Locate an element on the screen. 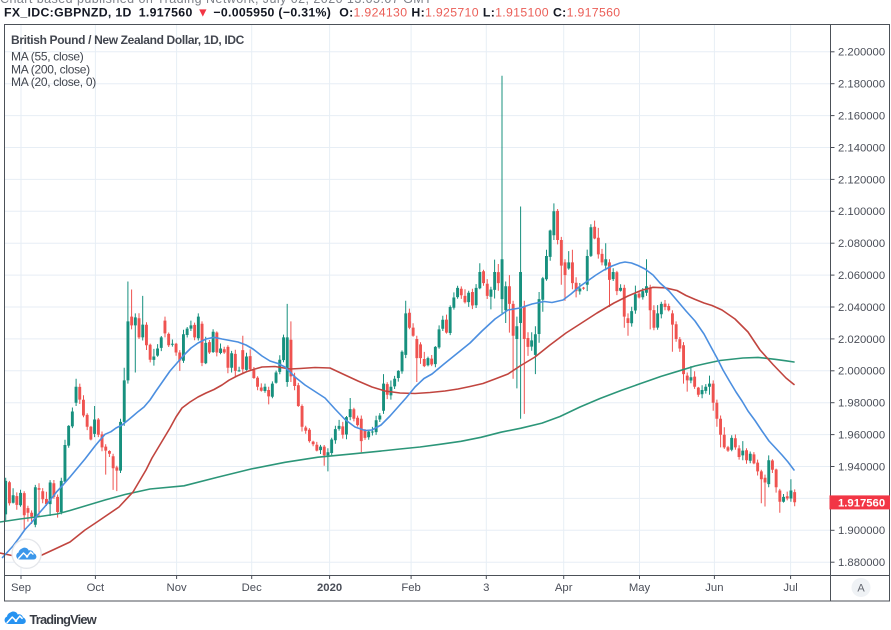 The width and height of the screenshot is (891, 630). svg-text: 1.880000 is located at coordinates (861, 563).